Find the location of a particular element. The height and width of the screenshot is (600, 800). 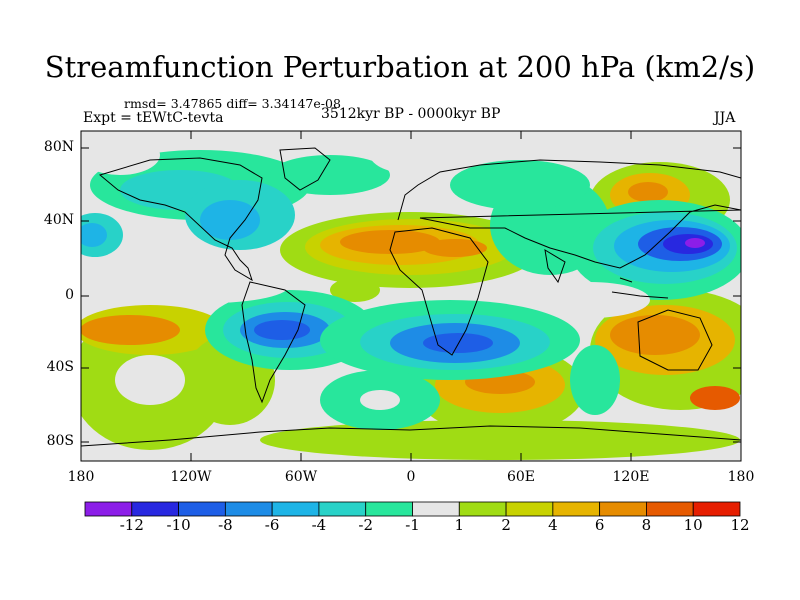

y-tick-label: 0 is located at coordinates (69, 295).